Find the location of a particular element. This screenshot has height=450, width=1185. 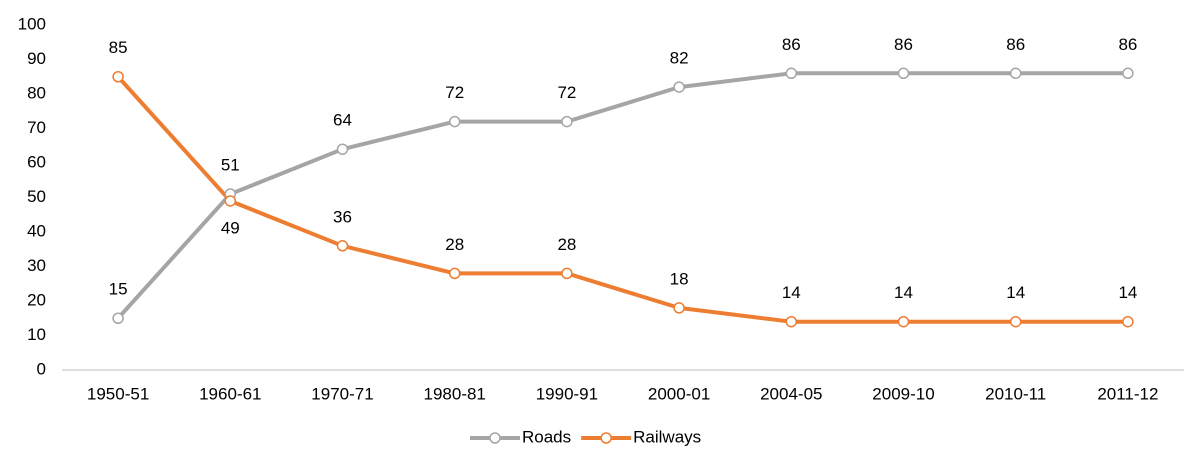

data-label: 18 is located at coordinates (679, 278).